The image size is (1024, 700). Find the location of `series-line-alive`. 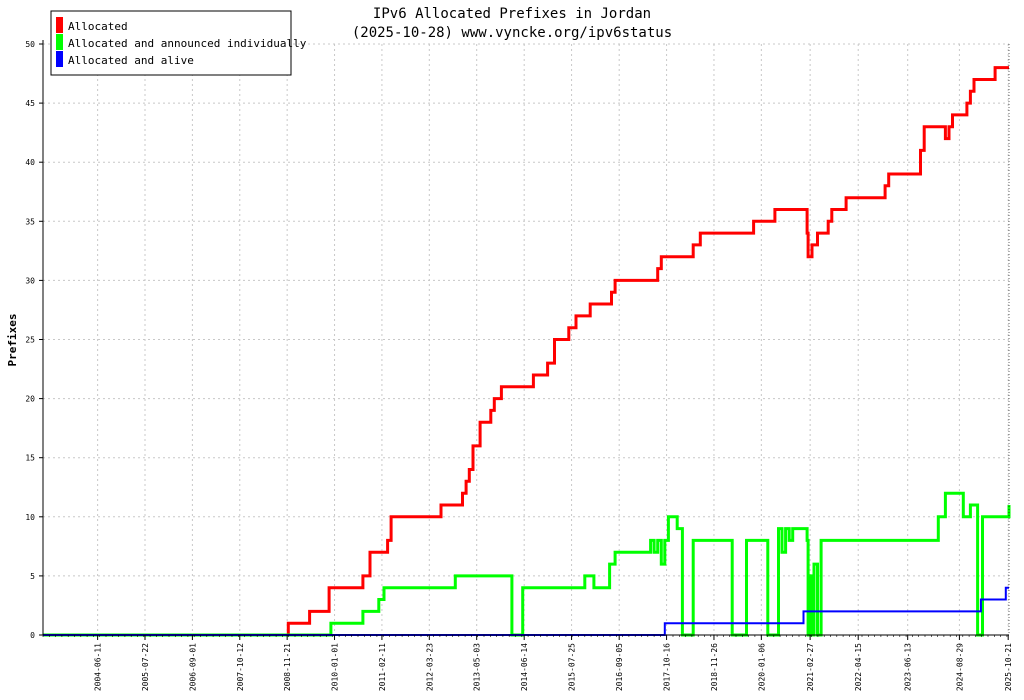

series-line-alive is located at coordinates (526, 611).